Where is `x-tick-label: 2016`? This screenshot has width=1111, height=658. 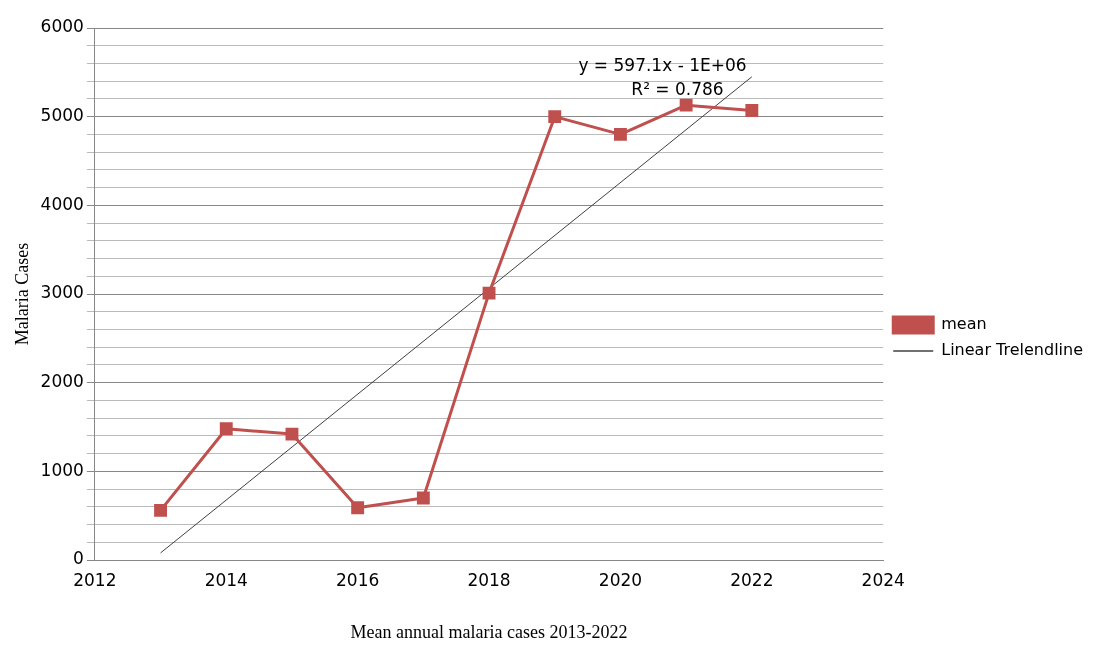
x-tick-label: 2016 is located at coordinates (358, 579).